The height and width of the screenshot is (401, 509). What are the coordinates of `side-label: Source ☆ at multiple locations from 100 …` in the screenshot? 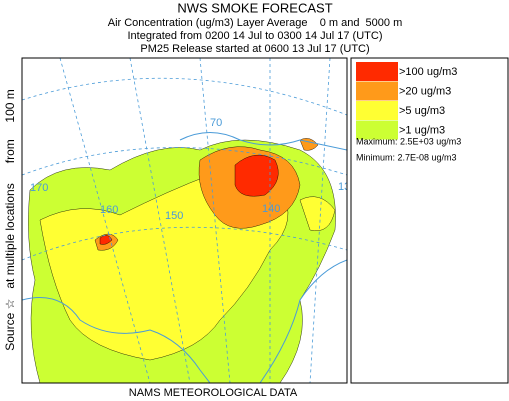 It's located at (10, 220).